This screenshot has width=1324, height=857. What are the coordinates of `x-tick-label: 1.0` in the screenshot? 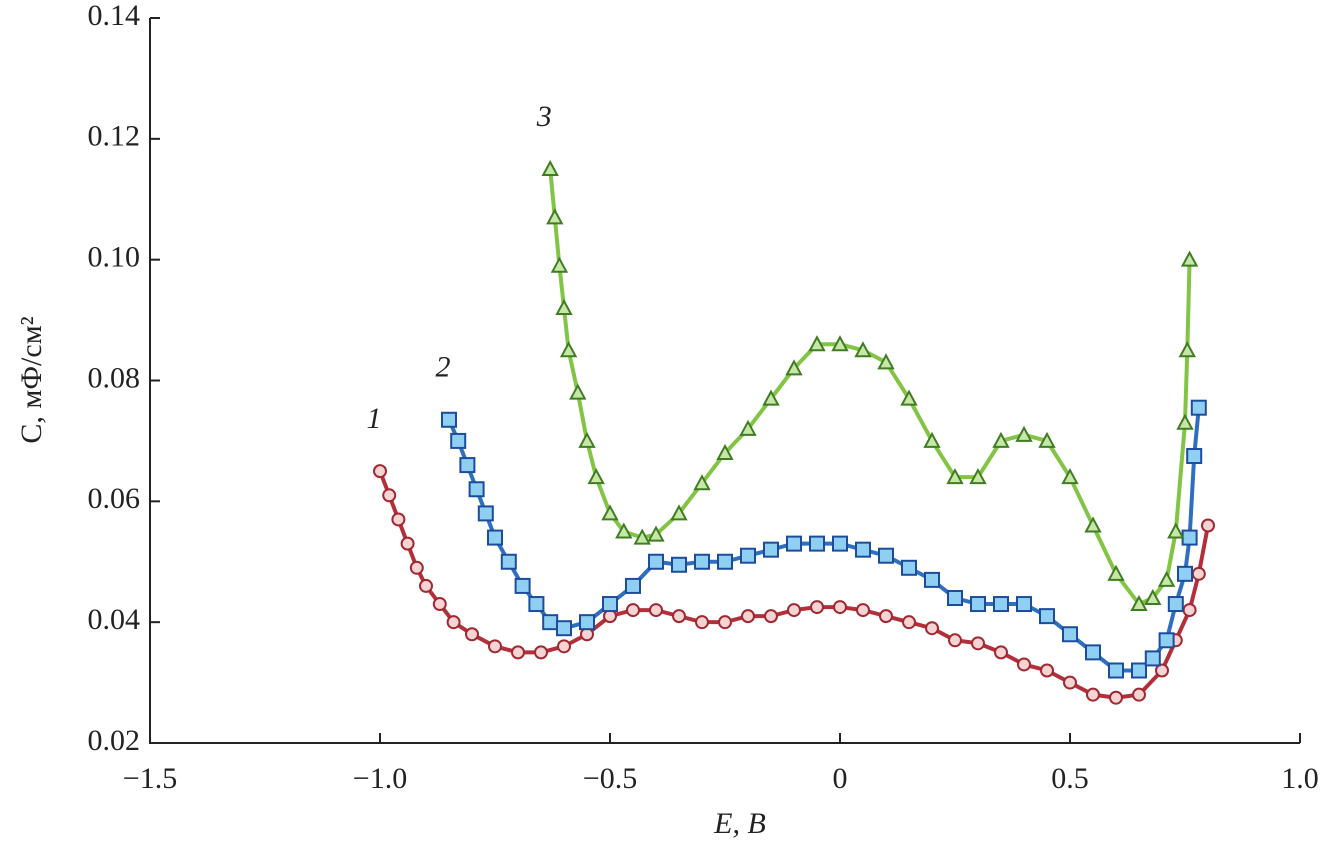 It's located at (1300, 778).